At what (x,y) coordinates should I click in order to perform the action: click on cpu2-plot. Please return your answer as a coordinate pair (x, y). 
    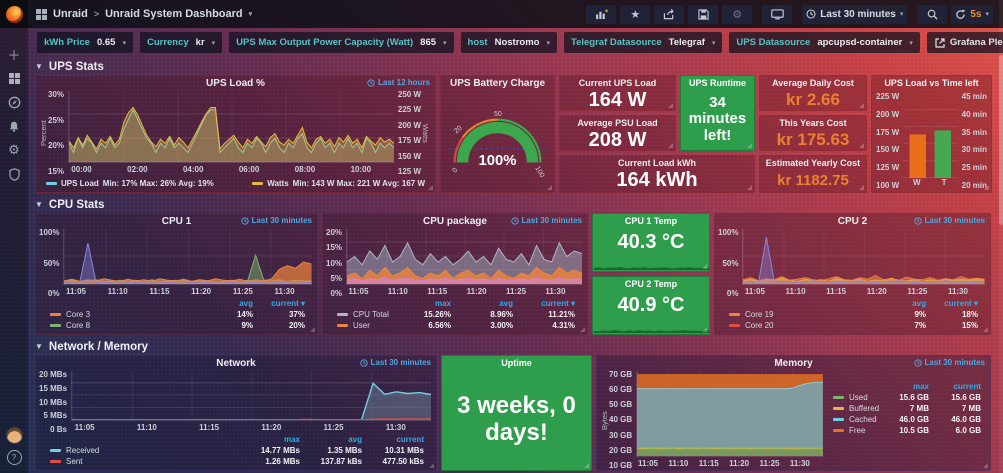
    Looking at the image, I should click on (863, 257).